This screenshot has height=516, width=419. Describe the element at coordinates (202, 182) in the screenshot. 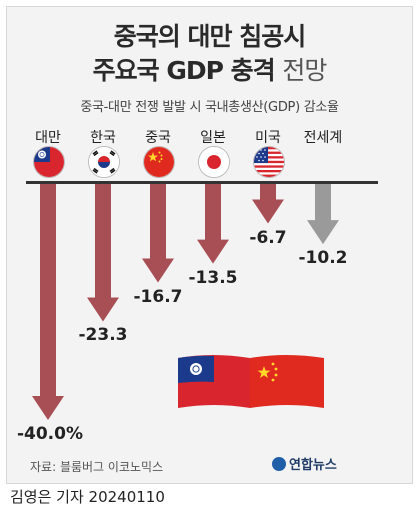

I see `x-axis-baseline` at that location.